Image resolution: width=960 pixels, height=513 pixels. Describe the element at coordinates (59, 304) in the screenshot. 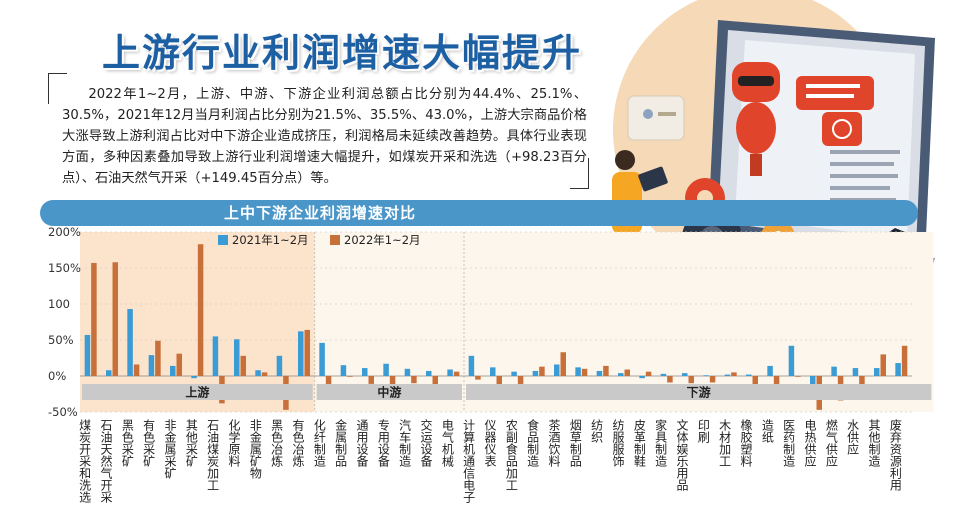

I see `y-tick-label: 100` at that location.